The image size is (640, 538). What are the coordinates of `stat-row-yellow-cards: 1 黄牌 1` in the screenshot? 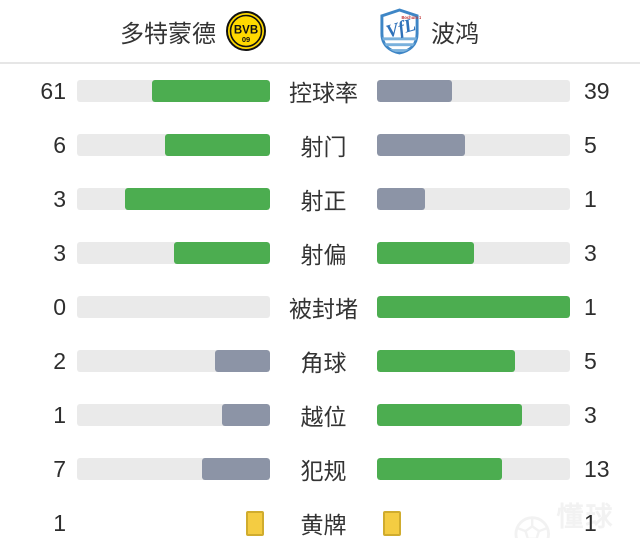 It's located at (320, 517).